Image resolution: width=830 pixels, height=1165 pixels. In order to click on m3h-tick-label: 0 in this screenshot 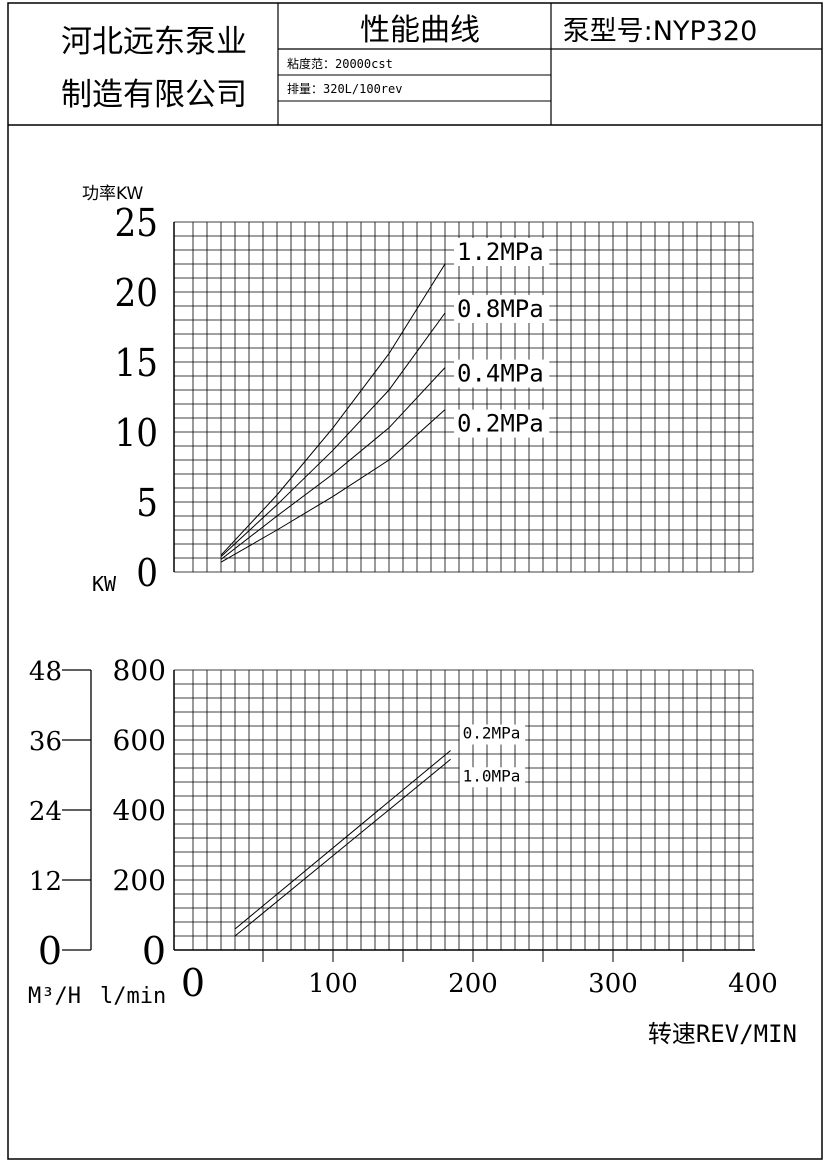, I will do `click(50, 951)`.